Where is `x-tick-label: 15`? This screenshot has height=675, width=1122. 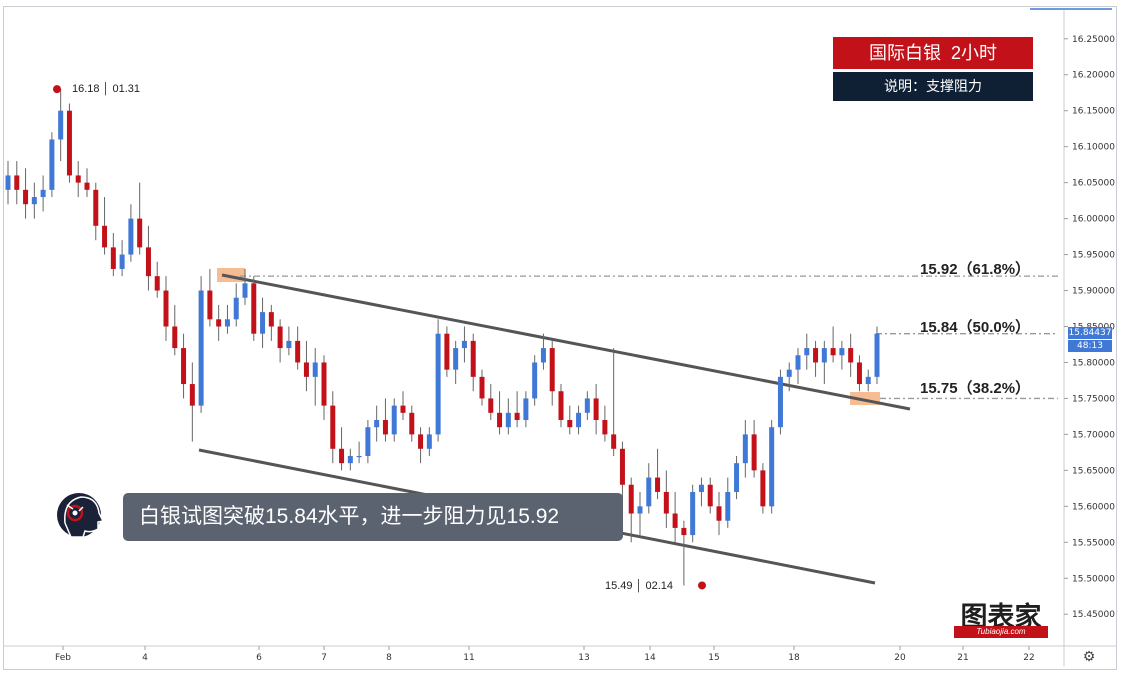
x-tick-label: 15 is located at coordinates (713, 658).